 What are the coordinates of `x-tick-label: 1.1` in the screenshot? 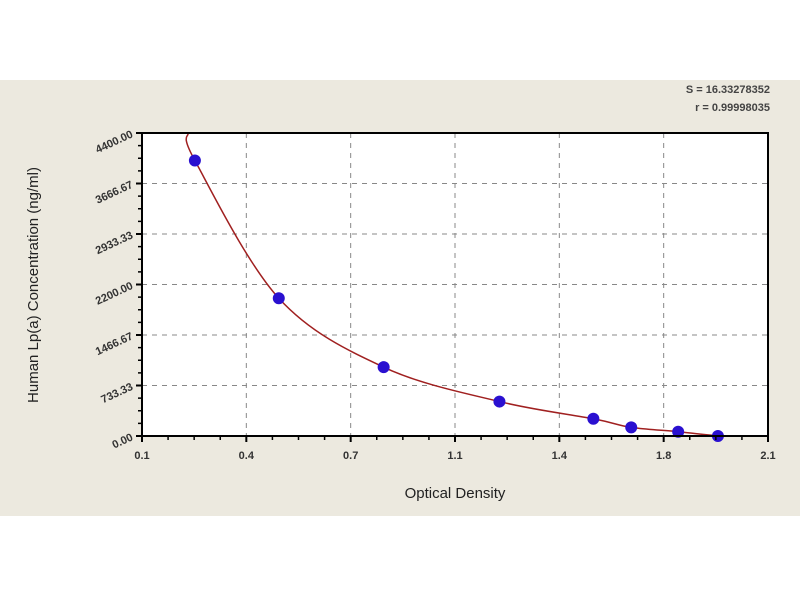 It's located at (454, 456).